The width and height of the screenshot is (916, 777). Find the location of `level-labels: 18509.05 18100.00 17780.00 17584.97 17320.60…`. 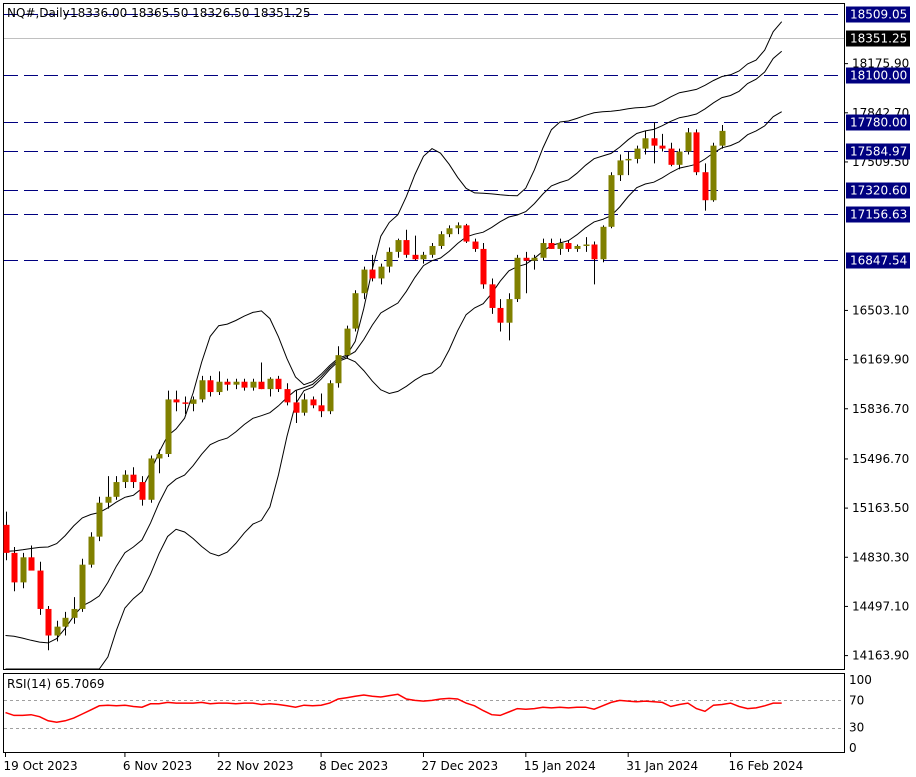

level-labels: 18509.05 18100.00 17780.00 17584.97 17320.60… is located at coordinates (878, 137).